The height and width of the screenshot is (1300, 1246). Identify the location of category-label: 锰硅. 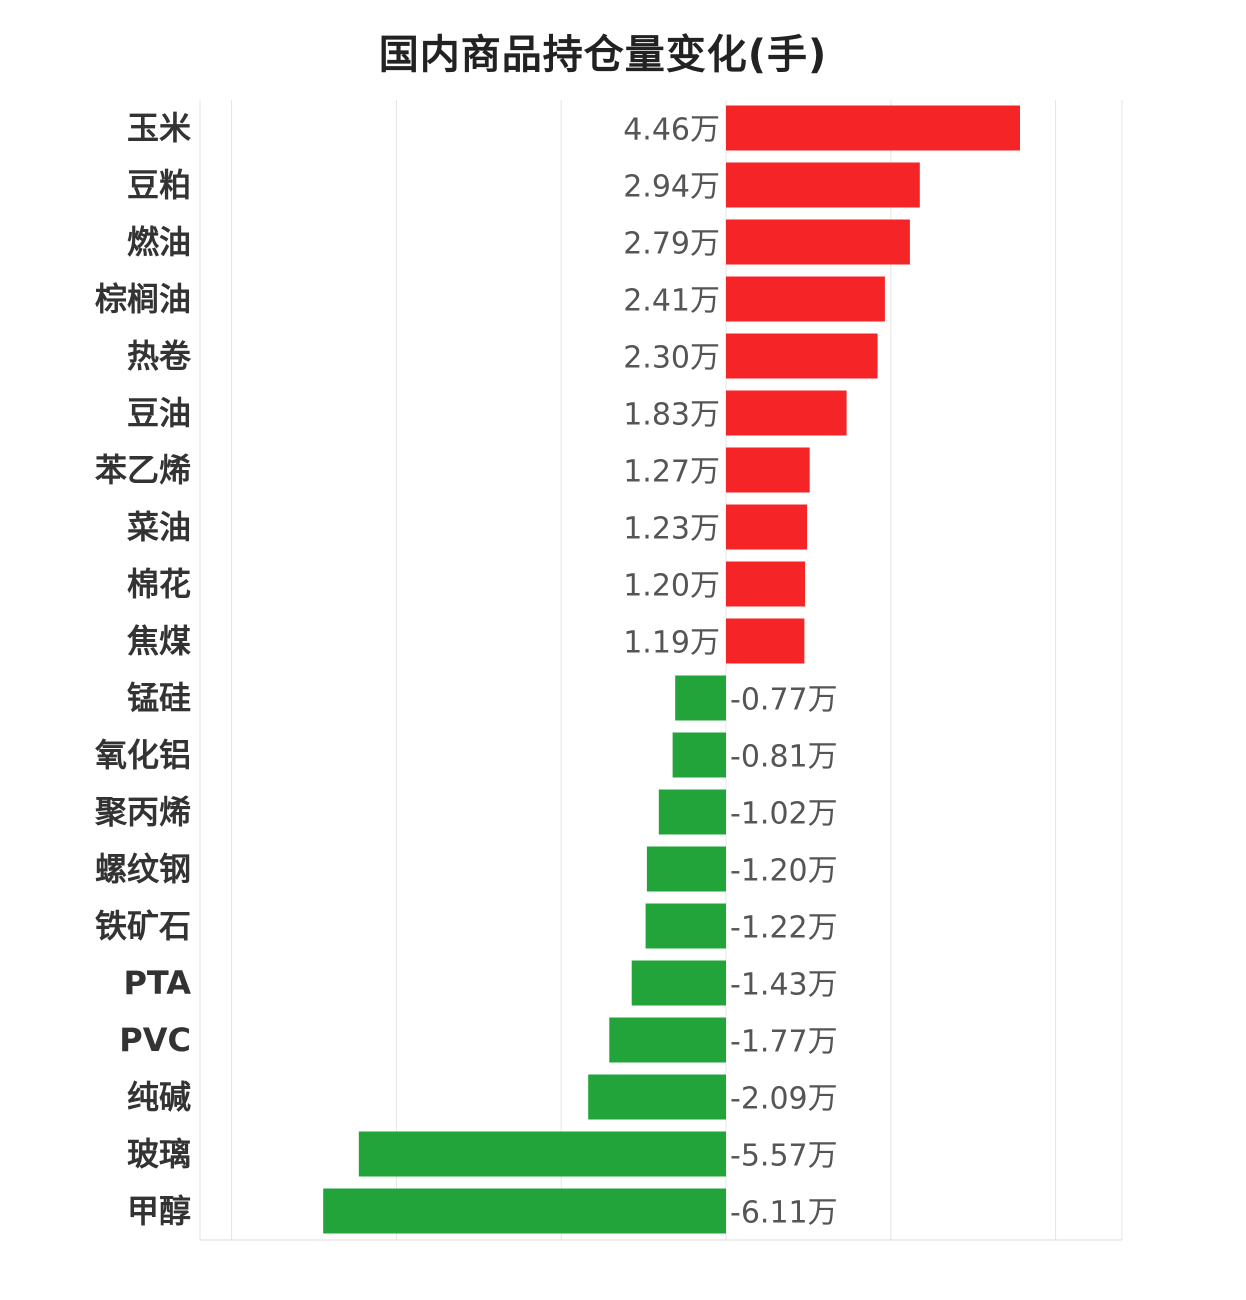
(159, 698).